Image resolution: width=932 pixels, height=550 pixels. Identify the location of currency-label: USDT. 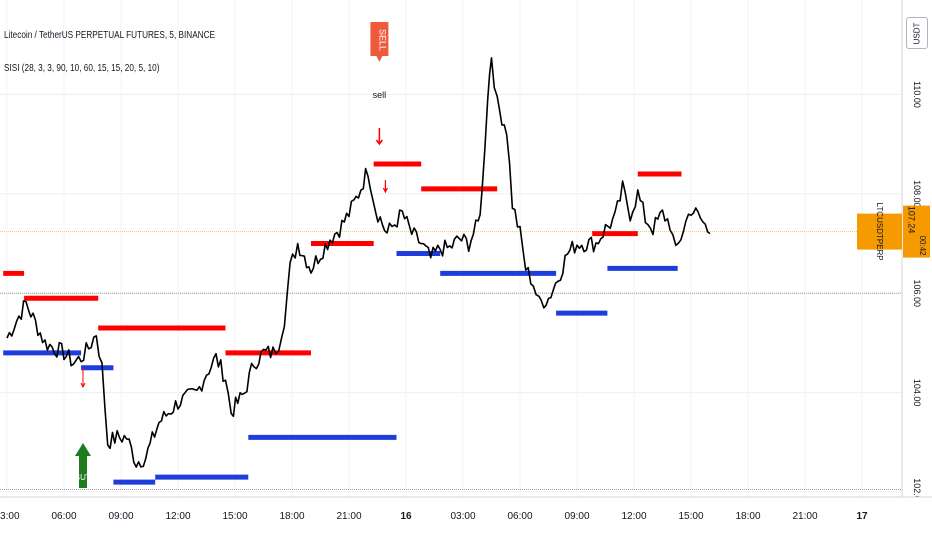
(917, 33).